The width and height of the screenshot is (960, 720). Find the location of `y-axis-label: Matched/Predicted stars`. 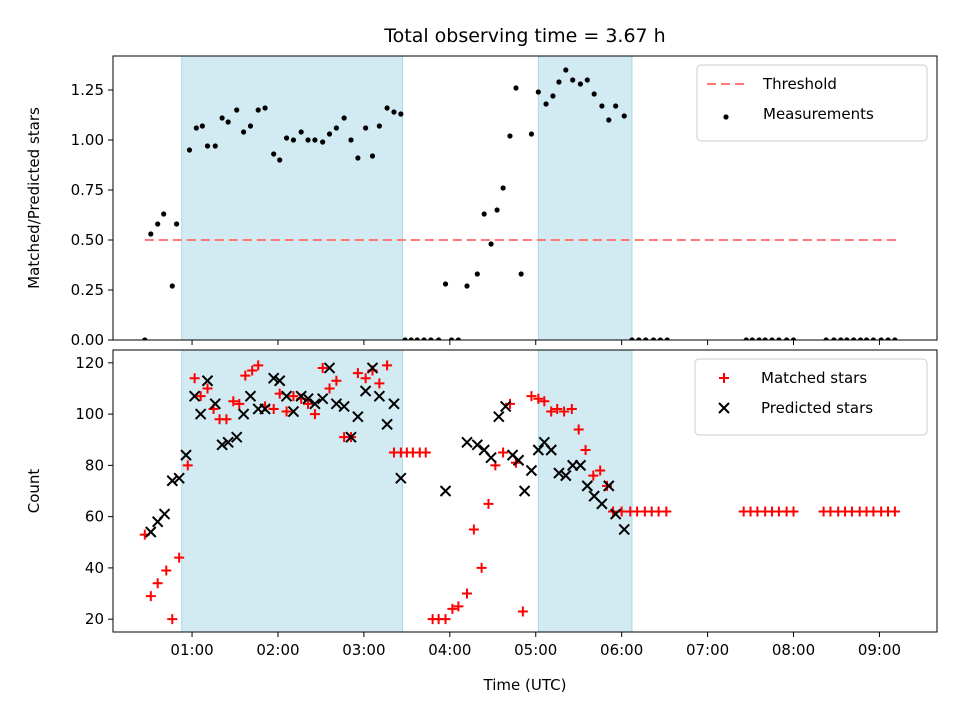

y-axis-label: Matched/Predicted stars is located at coordinates (34, 198).